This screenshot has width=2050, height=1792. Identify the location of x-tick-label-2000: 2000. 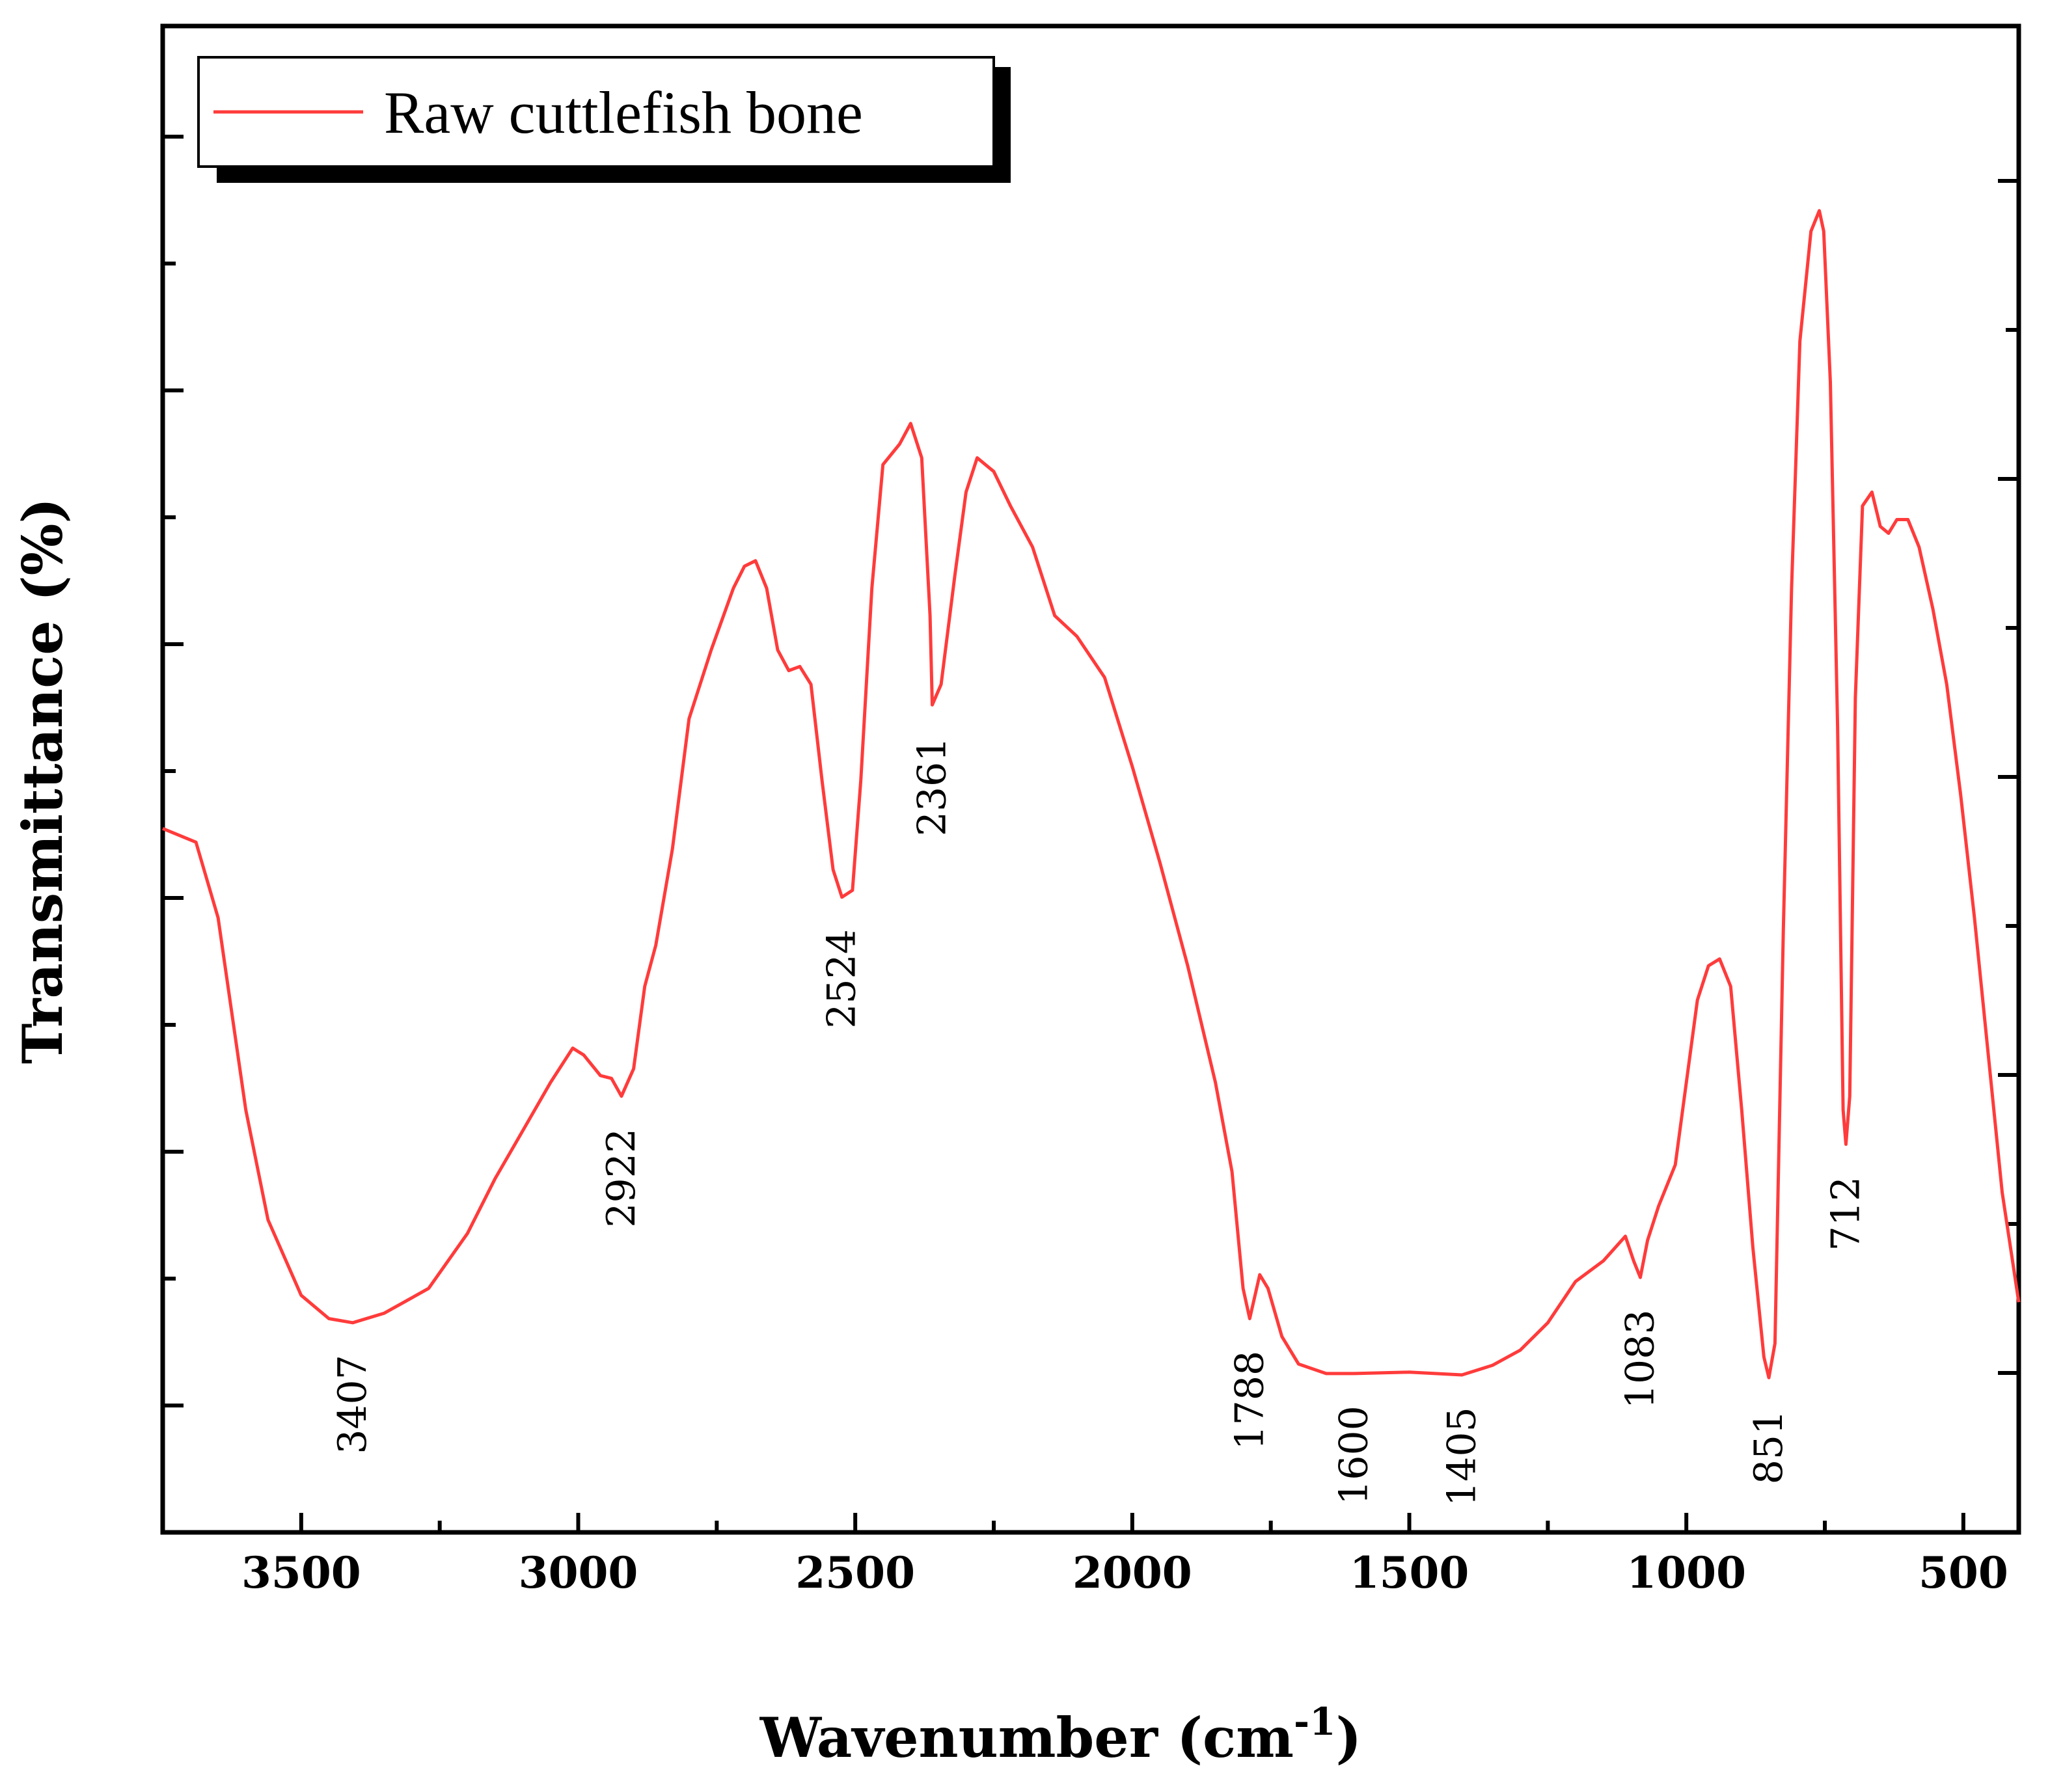
(1132, 1572).